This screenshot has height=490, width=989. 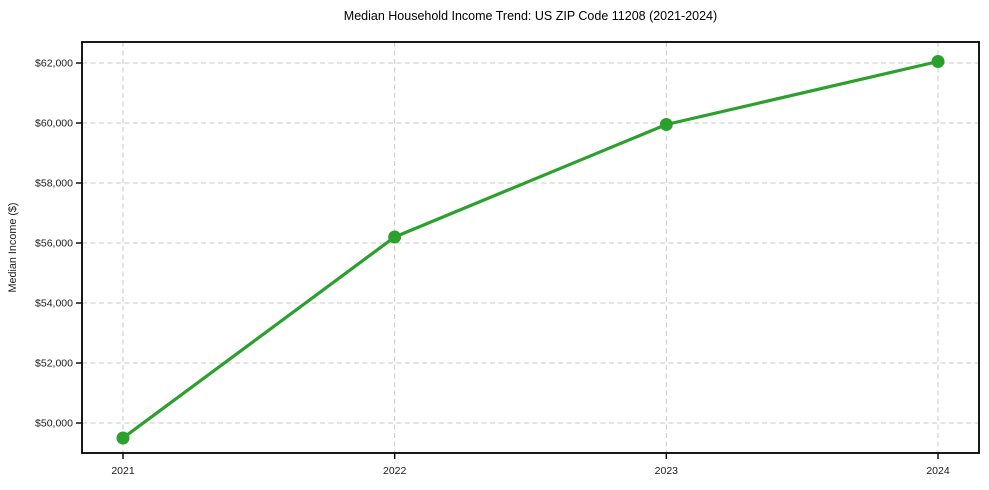 What do you see at coordinates (666, 124) in the screenshot?
I see `data-point-2023` at bounding box center [666, 124].